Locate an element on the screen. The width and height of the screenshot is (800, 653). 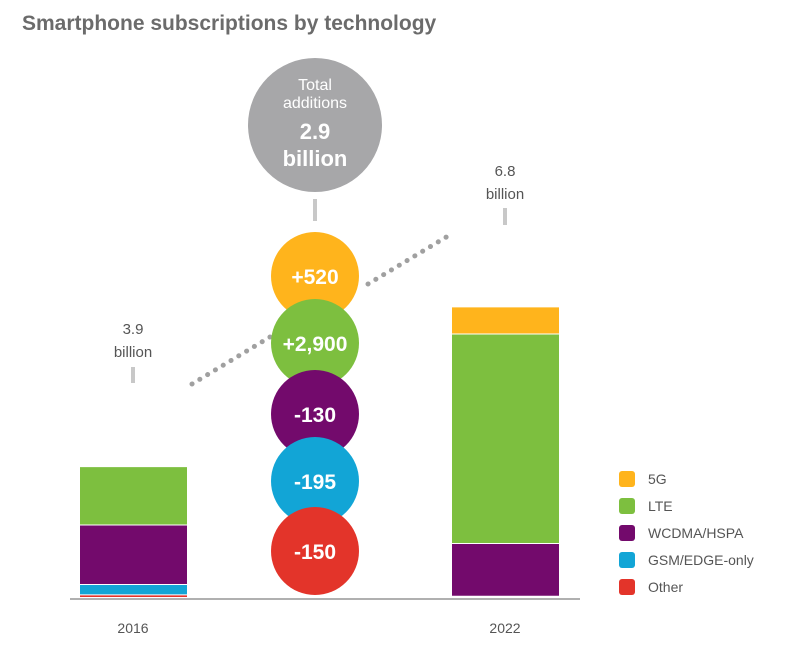
legend-swatch-gsm-edge is located at coordinates (627, 560).